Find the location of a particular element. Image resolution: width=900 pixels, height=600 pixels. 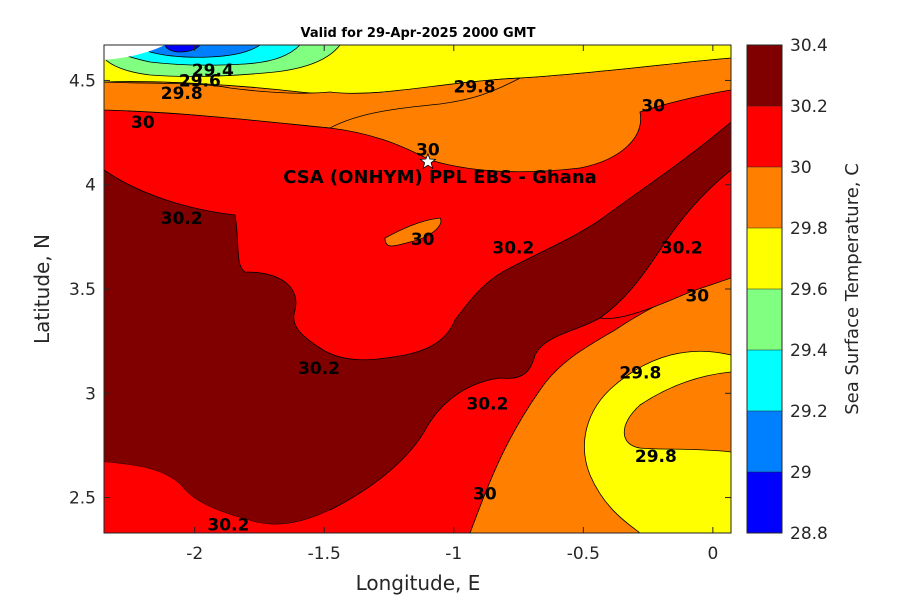

contour-band-28.8-29.0 is located at coordinates (182, 49).